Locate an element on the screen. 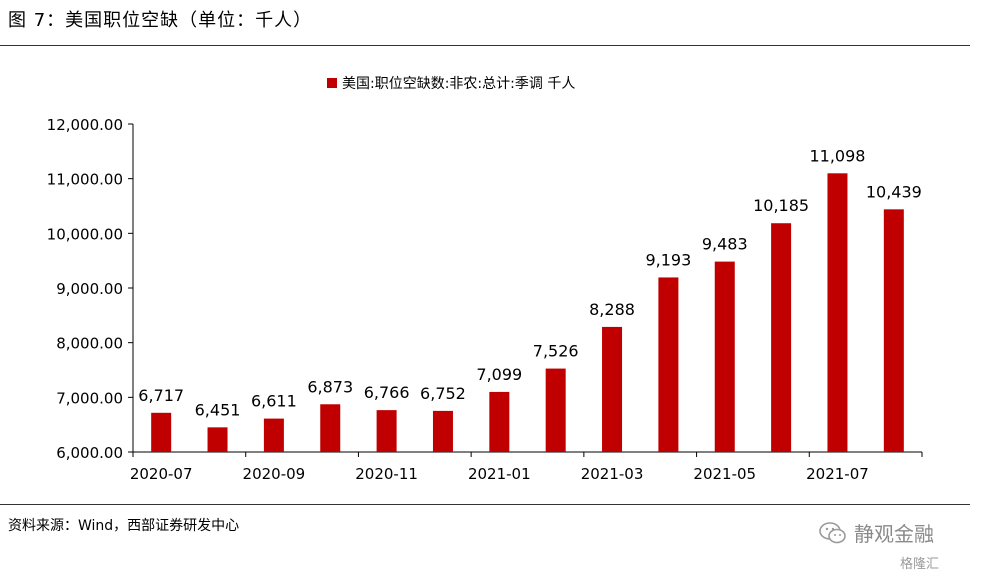  data-label: 8,288 is located at coordinates (612, 309).